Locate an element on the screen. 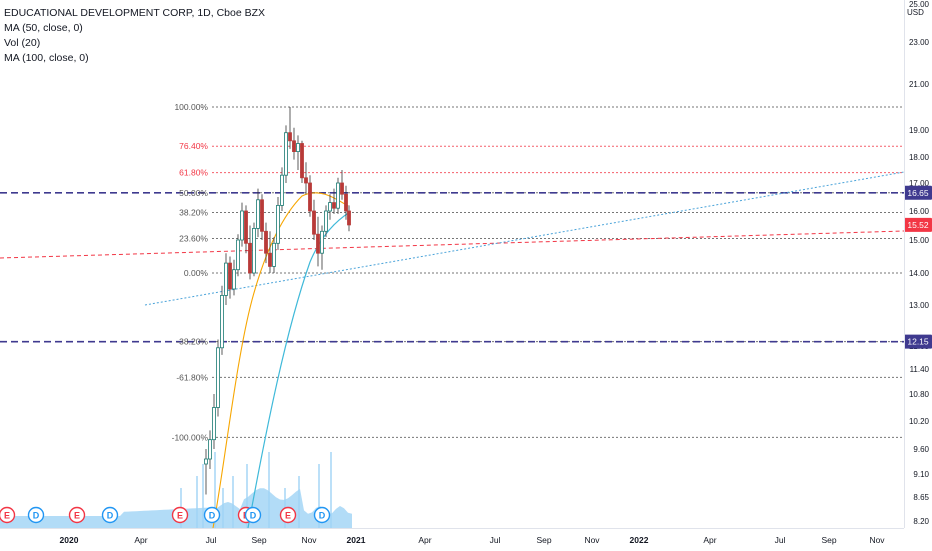 The width and height of the screenshot is (932, 551). price-axis is located at coordinates (918, 264).